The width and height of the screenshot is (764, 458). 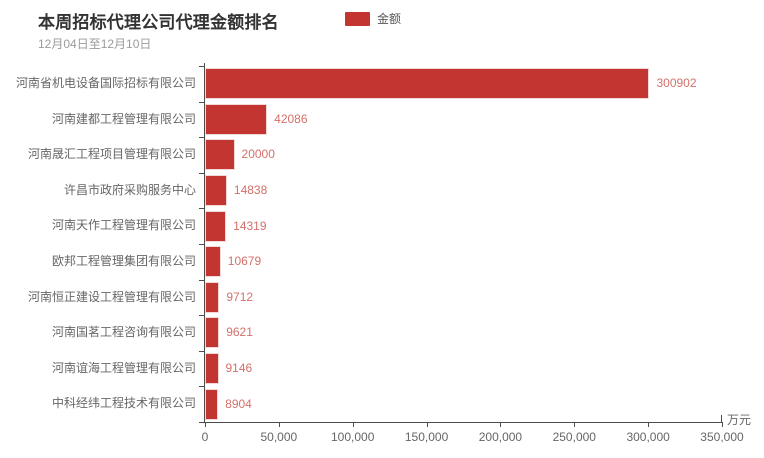 What do you see at coordinates (123, 403) in the screenshot?
I see `y-axis-category-label: 中科经纬工程技术有限公司` at bounding box center [123, 403].